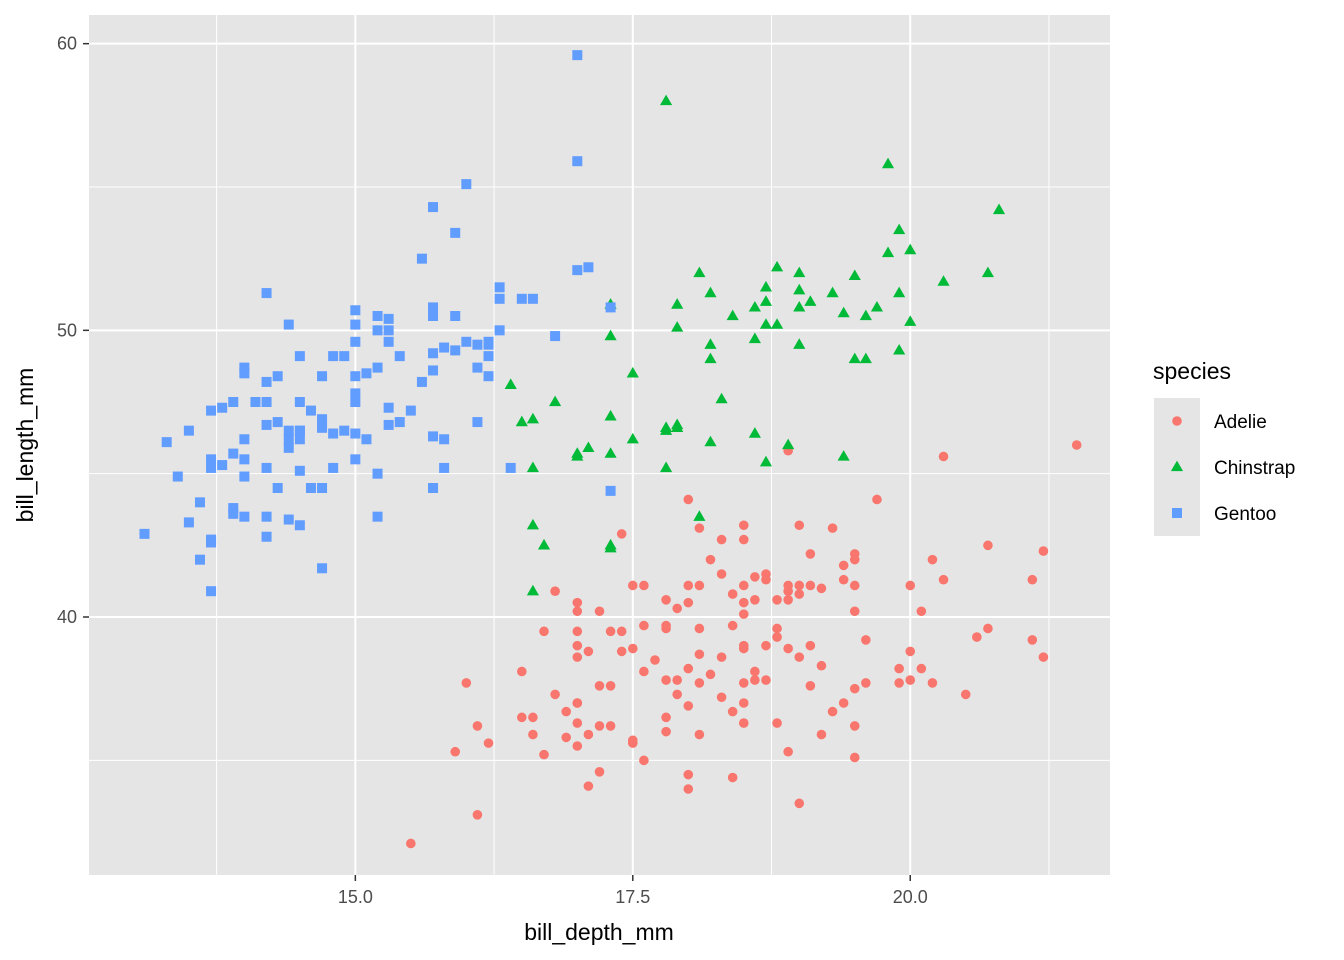 This screenshot has width=1344, height=960. Describe the element at coordinates (25, 445) in the screenshot. I see `y-axis-title: bill_length_mm` at that location.